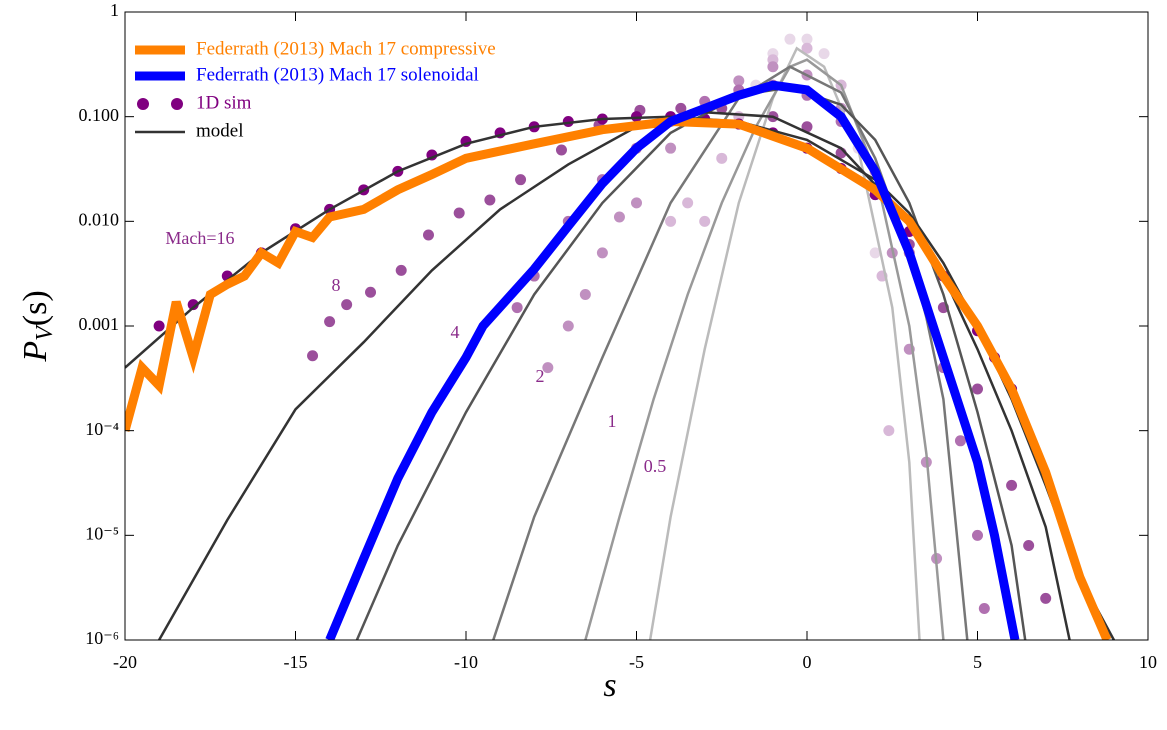 This screenshot has width=1167, height=730. What do you see at coordinates (220, 130) in the screenshot?
I see `legend-label: model` at bounding box center [220, 130].